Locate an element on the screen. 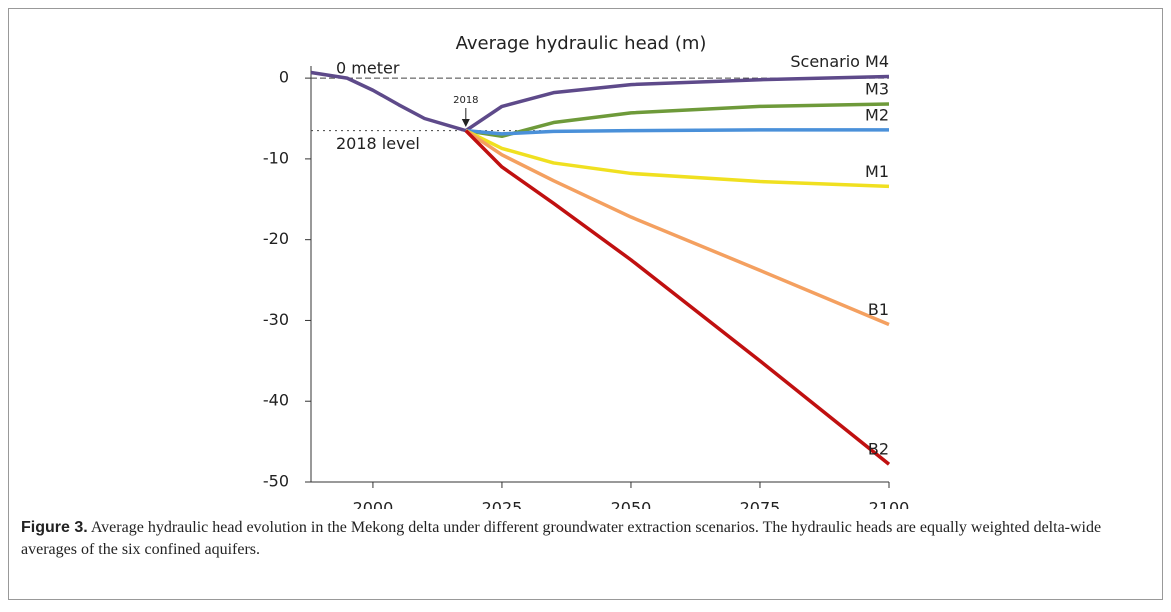  chart-title: Average hydraulic head (m) is located at coordinates (581, 43).